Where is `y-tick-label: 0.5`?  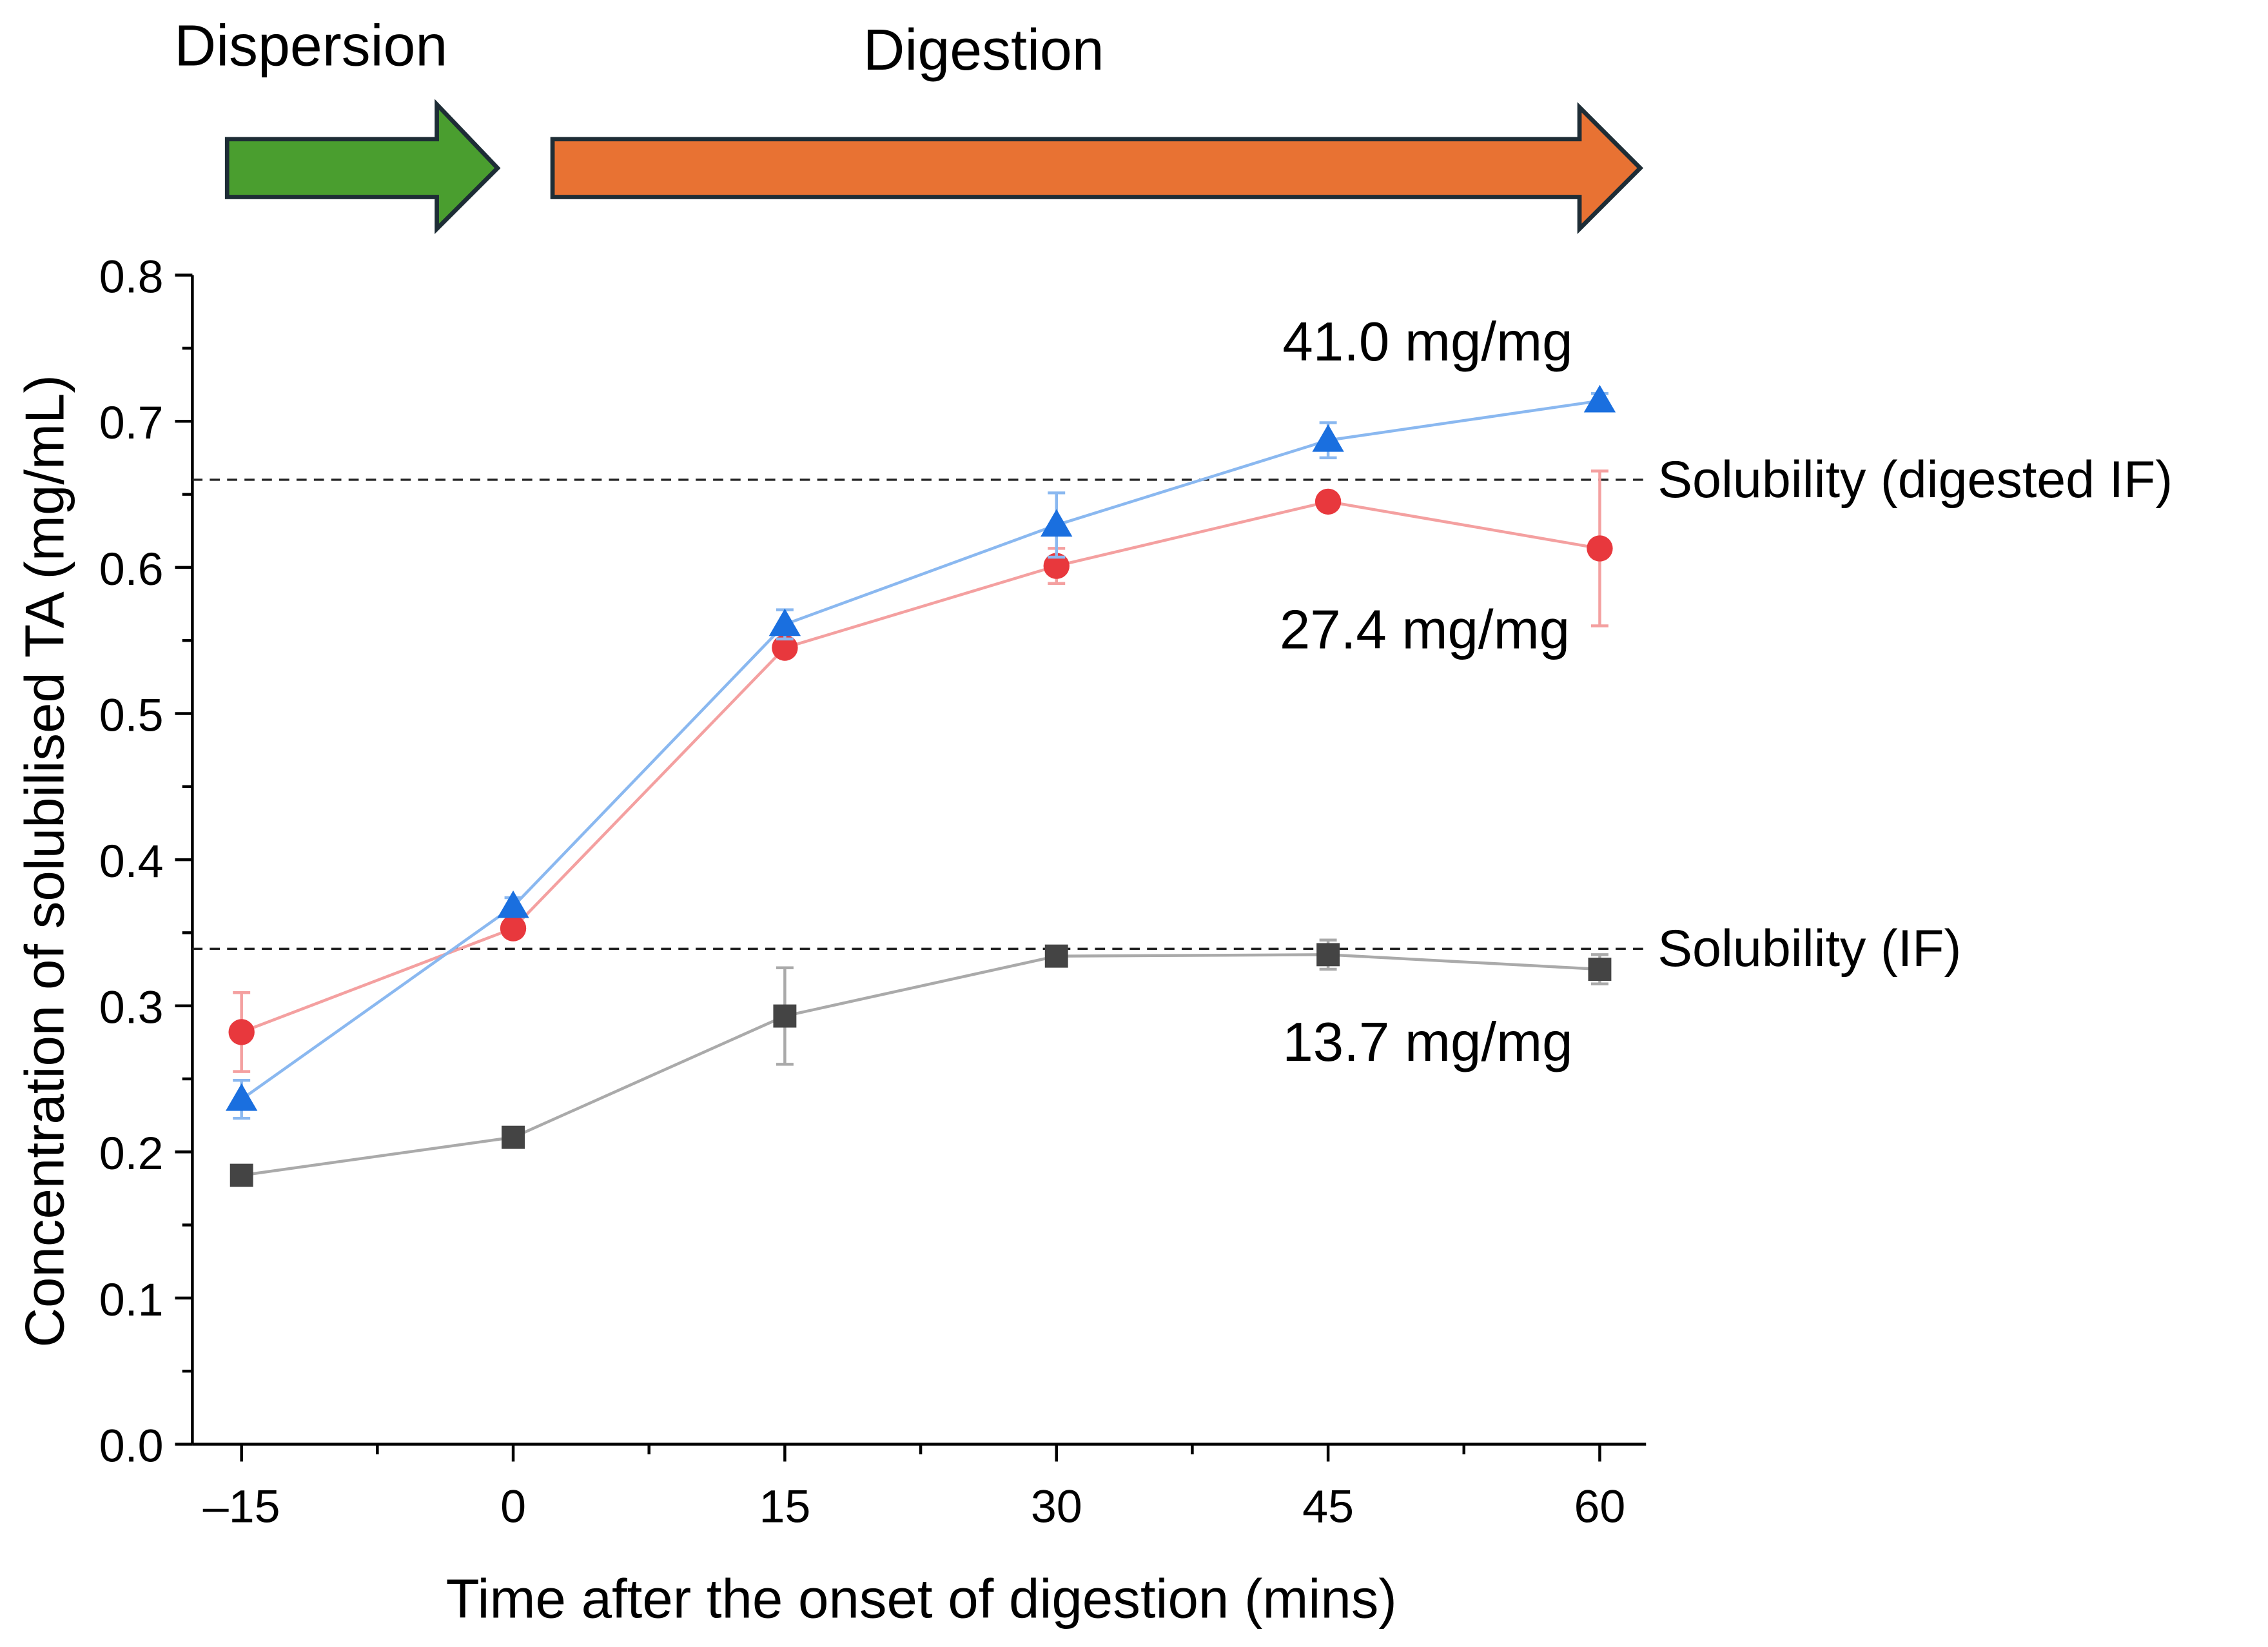
y-tick-label: 0.5 is located at coordinates (131, 715).